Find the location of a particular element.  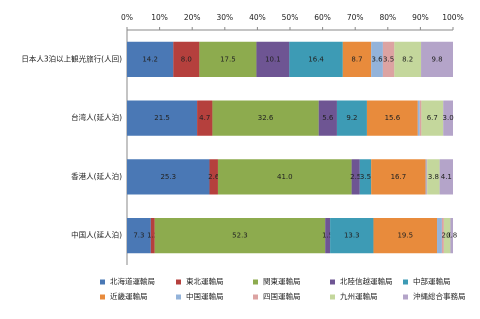

x-tick-label: 60% is located at coordinates (322, 17).